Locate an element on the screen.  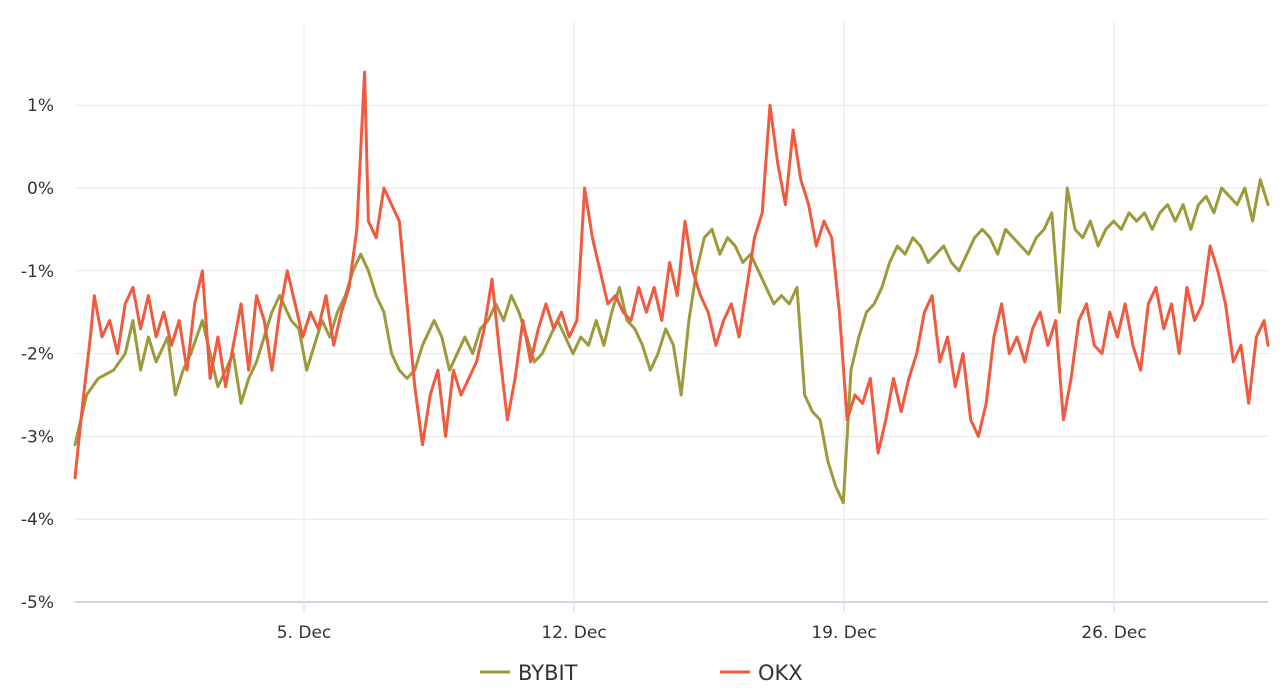
y-tick-label: -1% is located at coordinates (37, 272).